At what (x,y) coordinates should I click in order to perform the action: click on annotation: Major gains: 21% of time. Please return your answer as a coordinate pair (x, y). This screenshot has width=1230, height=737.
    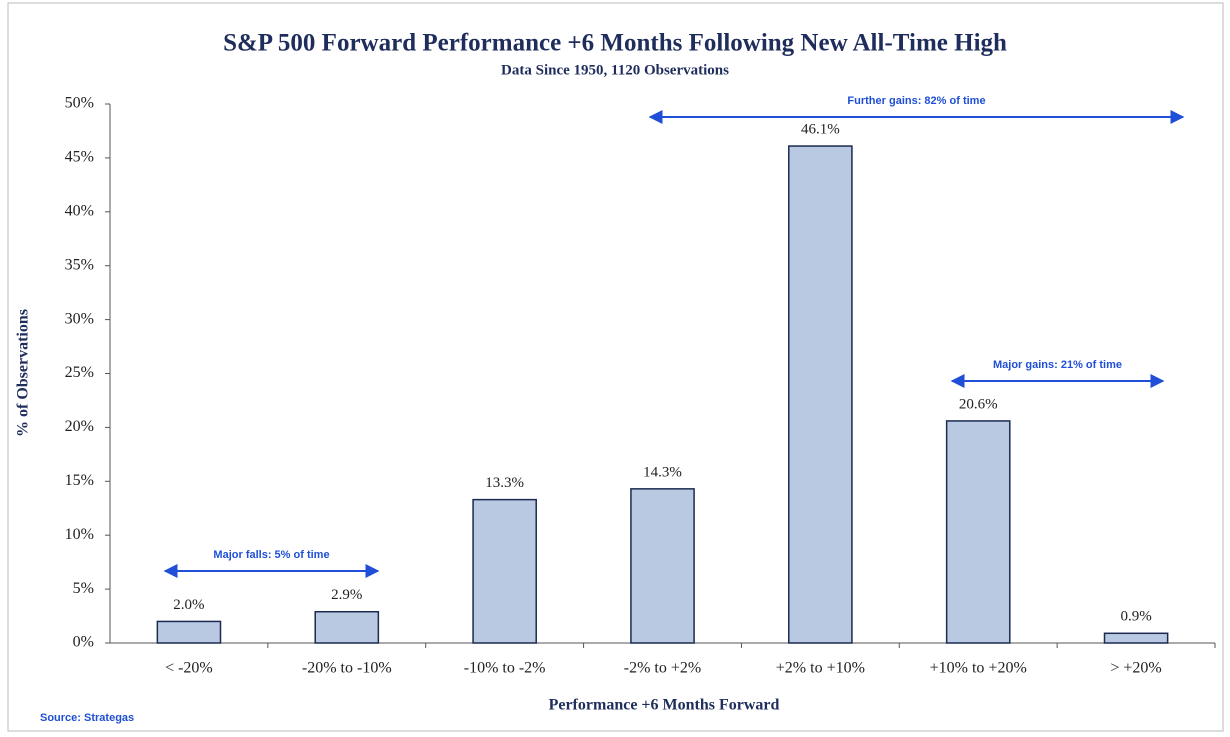
    Looking at the image, I should click on (1057, 365).